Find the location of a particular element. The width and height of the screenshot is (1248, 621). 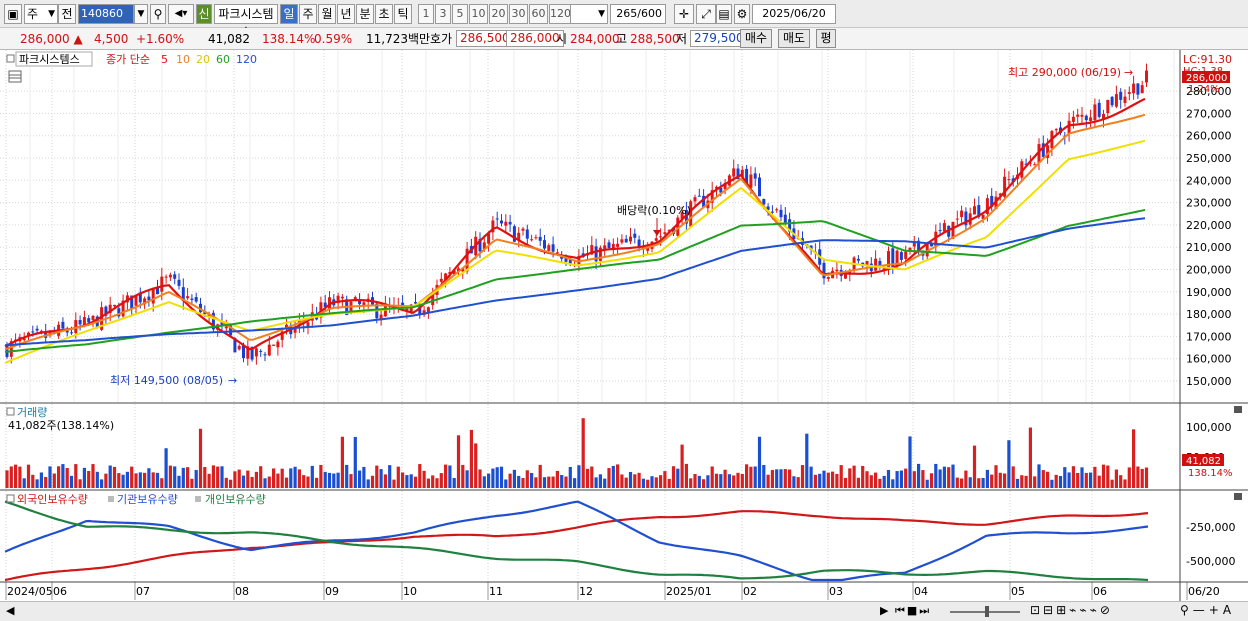

crosshair-icon: ✛ is located at coordinates (684, 14).